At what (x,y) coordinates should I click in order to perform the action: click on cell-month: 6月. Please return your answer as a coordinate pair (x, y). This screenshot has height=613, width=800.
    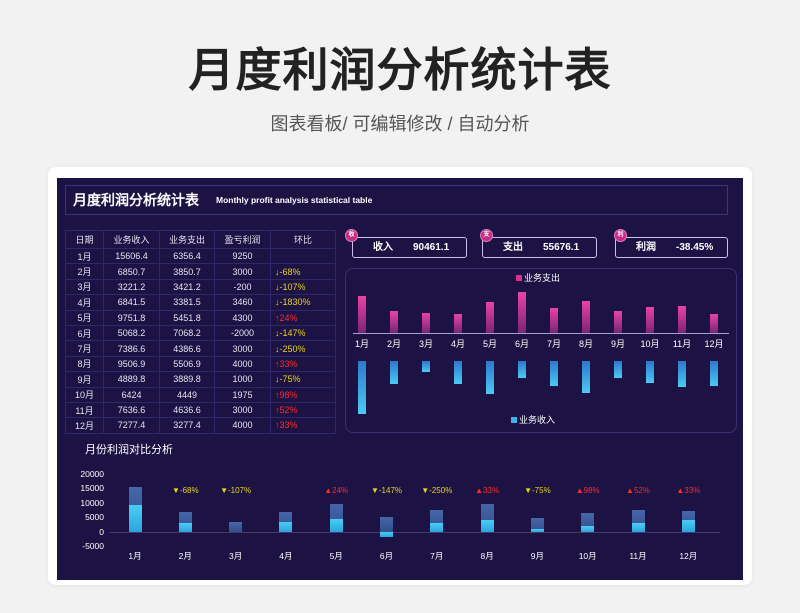
    Looking at the image, I should click on (84, 333).